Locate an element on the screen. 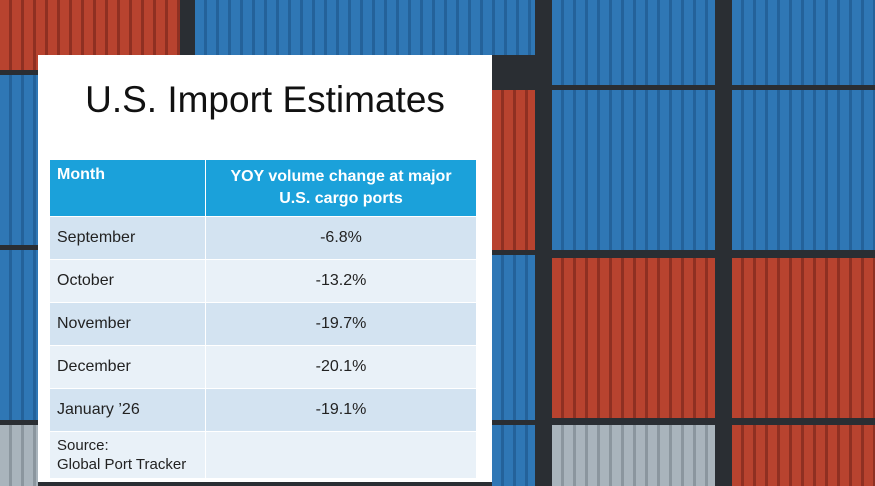 The width and height of the screenshot is (875, 486). table-row: November -19.7% is located at coordinates (263, 324).